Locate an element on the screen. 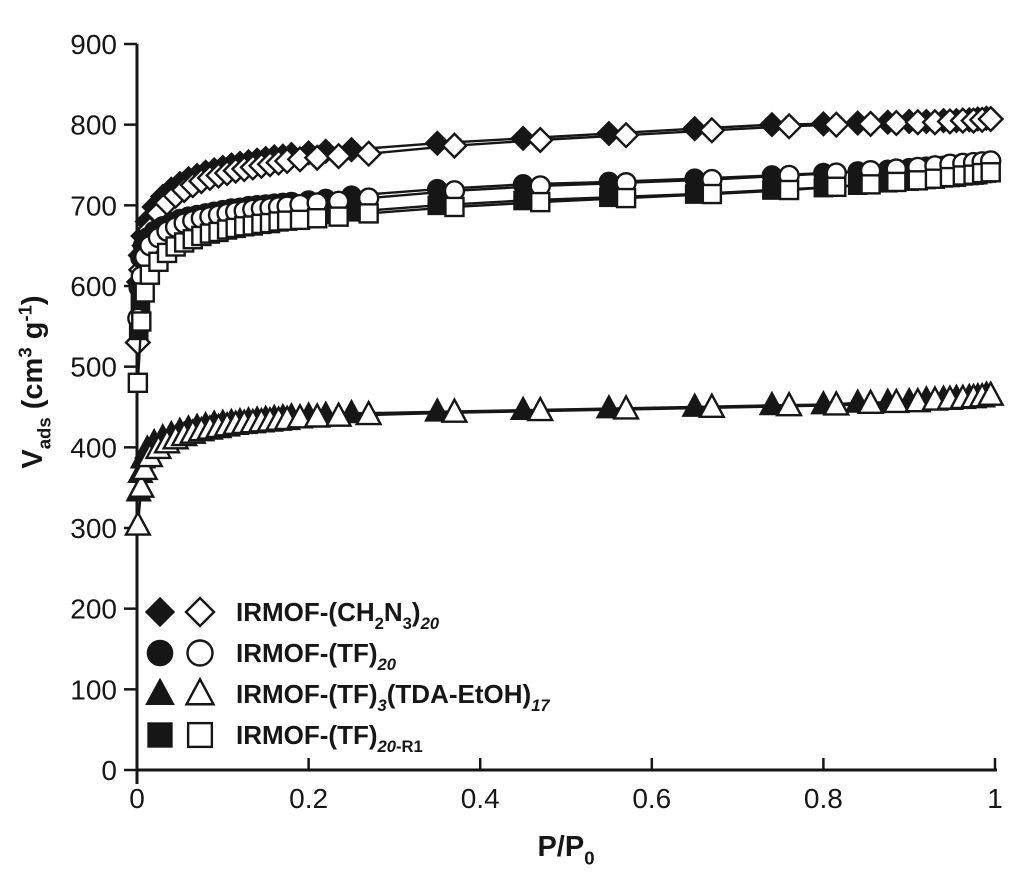 This screenshot has height=894, width=1017. x-tick-label: 0 is located at coordinates (137, 798).